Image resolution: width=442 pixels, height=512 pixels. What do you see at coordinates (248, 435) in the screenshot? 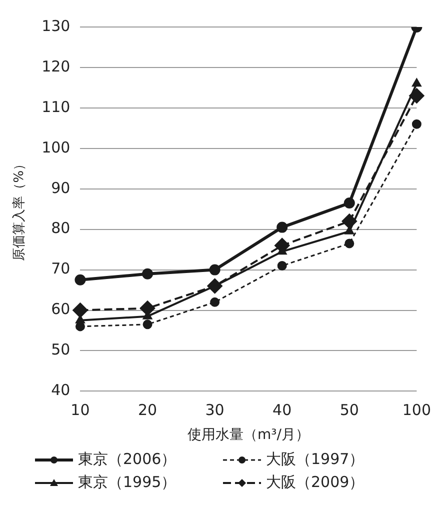
I see `x-axis-title: 使用水量（m³/月）` at bounding box center [248, 435].